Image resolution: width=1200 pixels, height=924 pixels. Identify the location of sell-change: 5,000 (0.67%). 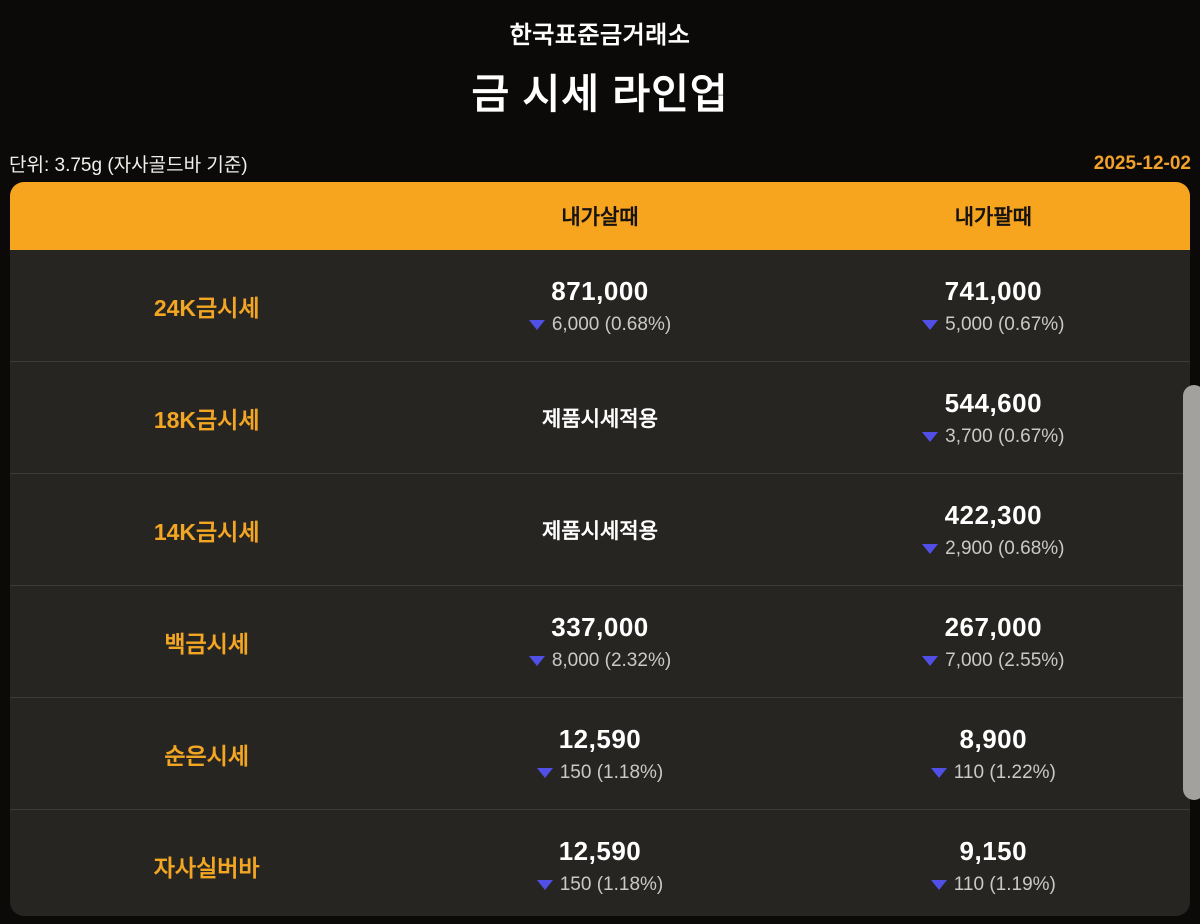
(993, 324).